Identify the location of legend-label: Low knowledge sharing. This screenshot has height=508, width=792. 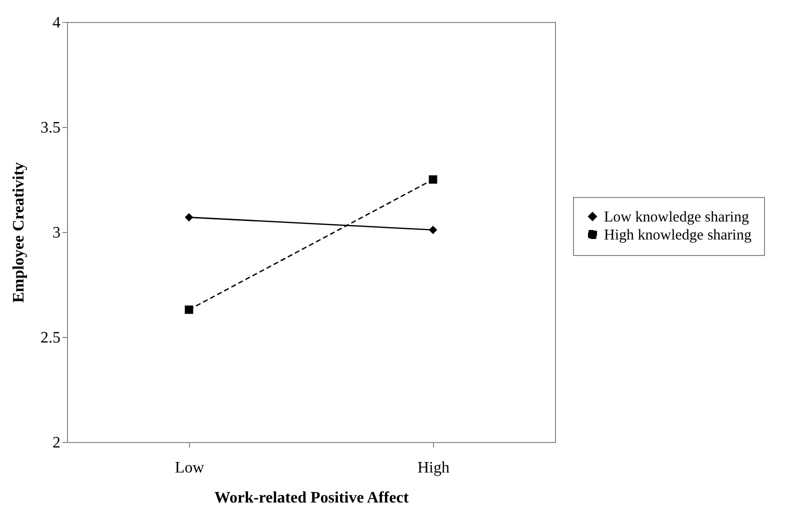
(677, 218).